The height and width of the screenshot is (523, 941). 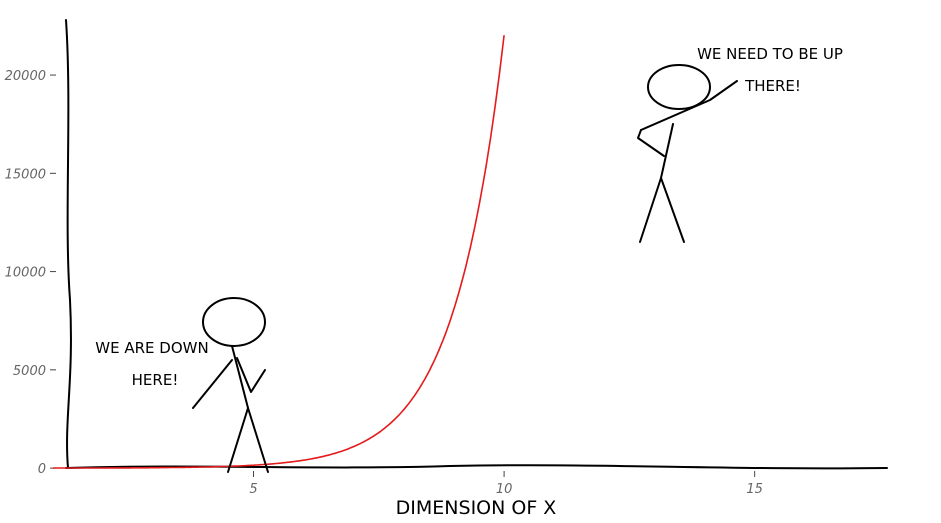 I want to click on y-axis-line, so click(x=68, y=244).